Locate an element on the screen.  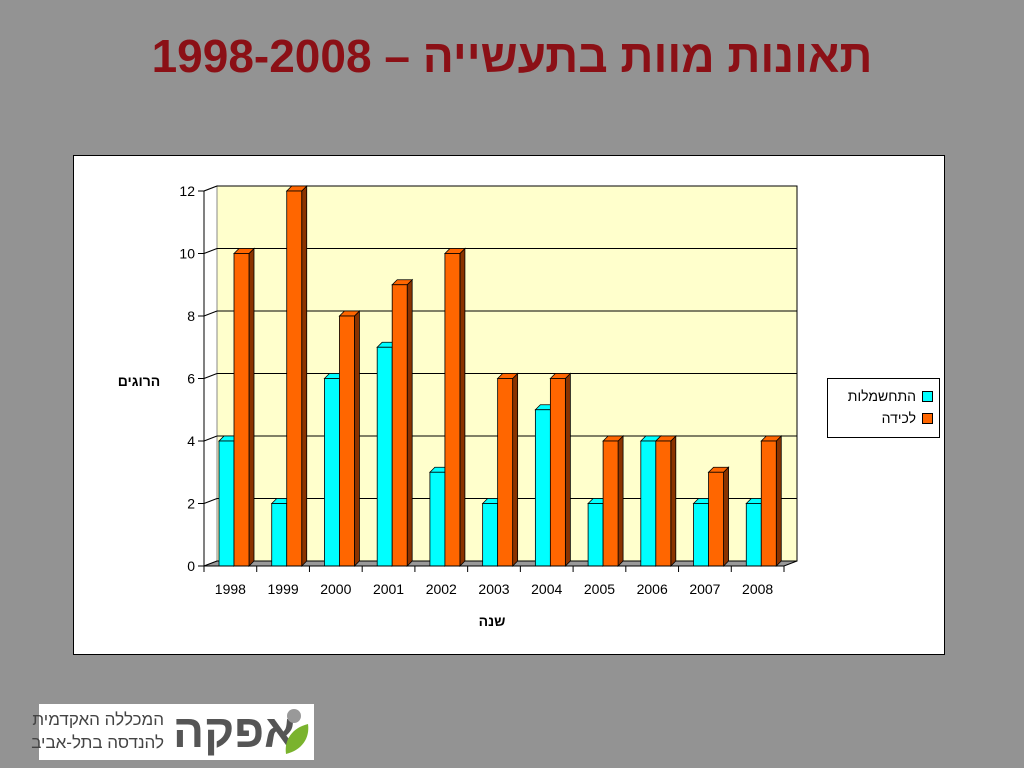
bar-entrapment-2005 is located at coordinates (613, 501).